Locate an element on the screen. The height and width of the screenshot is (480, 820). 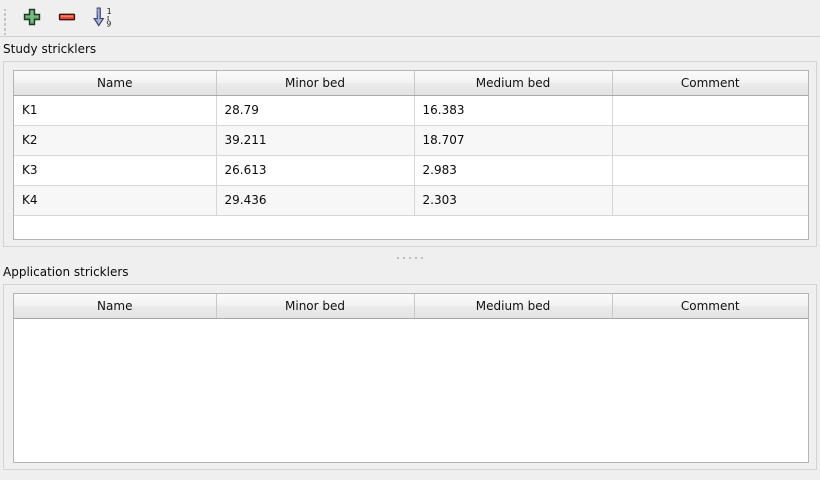
add-button is located at coordinates (32, 18).